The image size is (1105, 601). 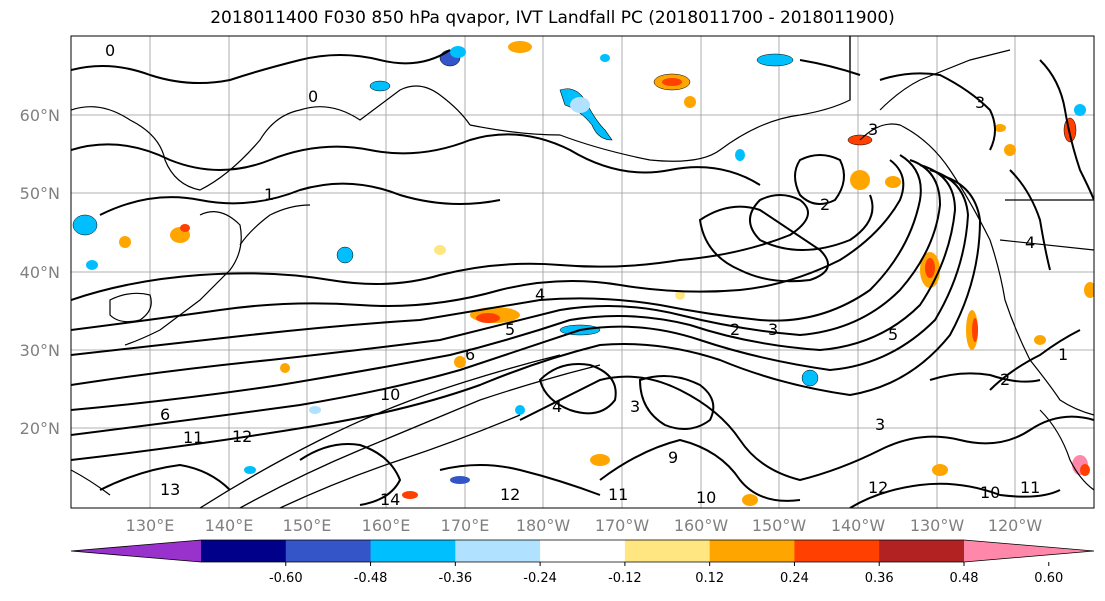 I want to click on lon-label-160w: 160°W, so click(x=701, y=525).